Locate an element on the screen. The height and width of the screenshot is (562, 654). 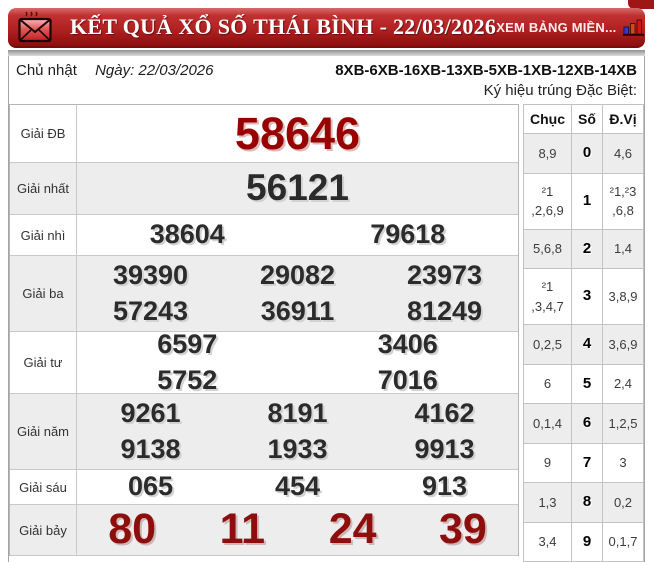
digits-row-3: ²1 ,3,4,7 3 3,8,9 is located at coordinates (583, 296).